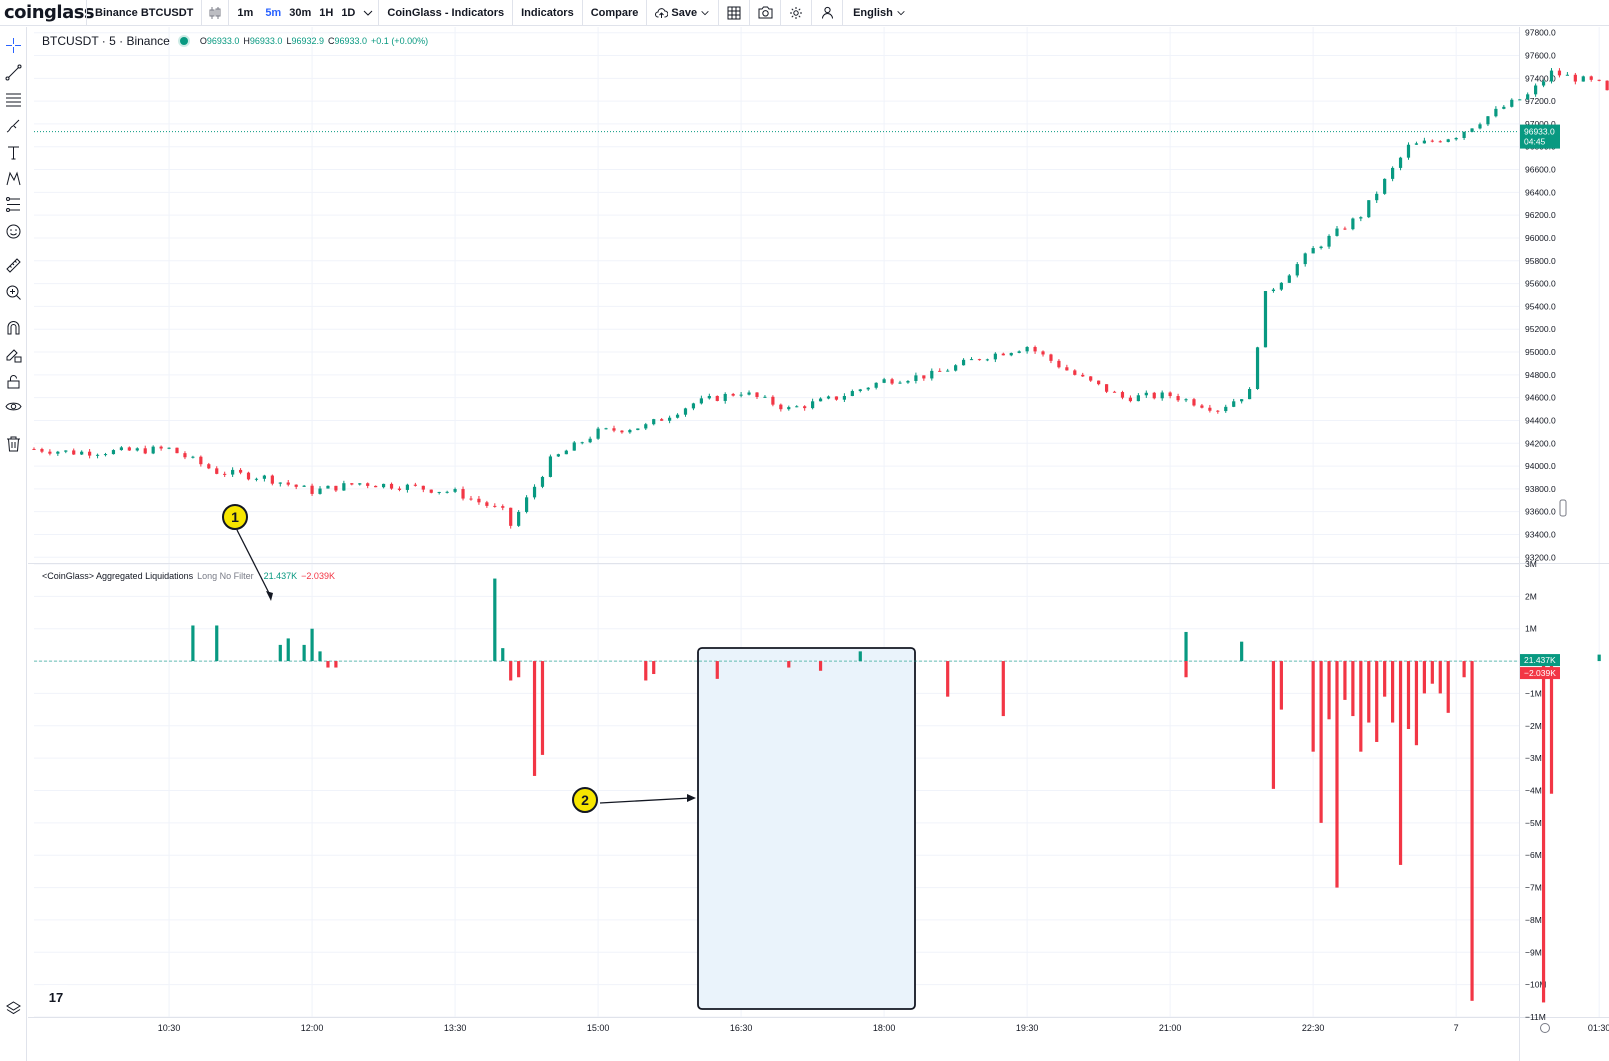 This screenshot has height=1061, width=1609. I want to click on interval-5m: 5m, so click(273, 12).